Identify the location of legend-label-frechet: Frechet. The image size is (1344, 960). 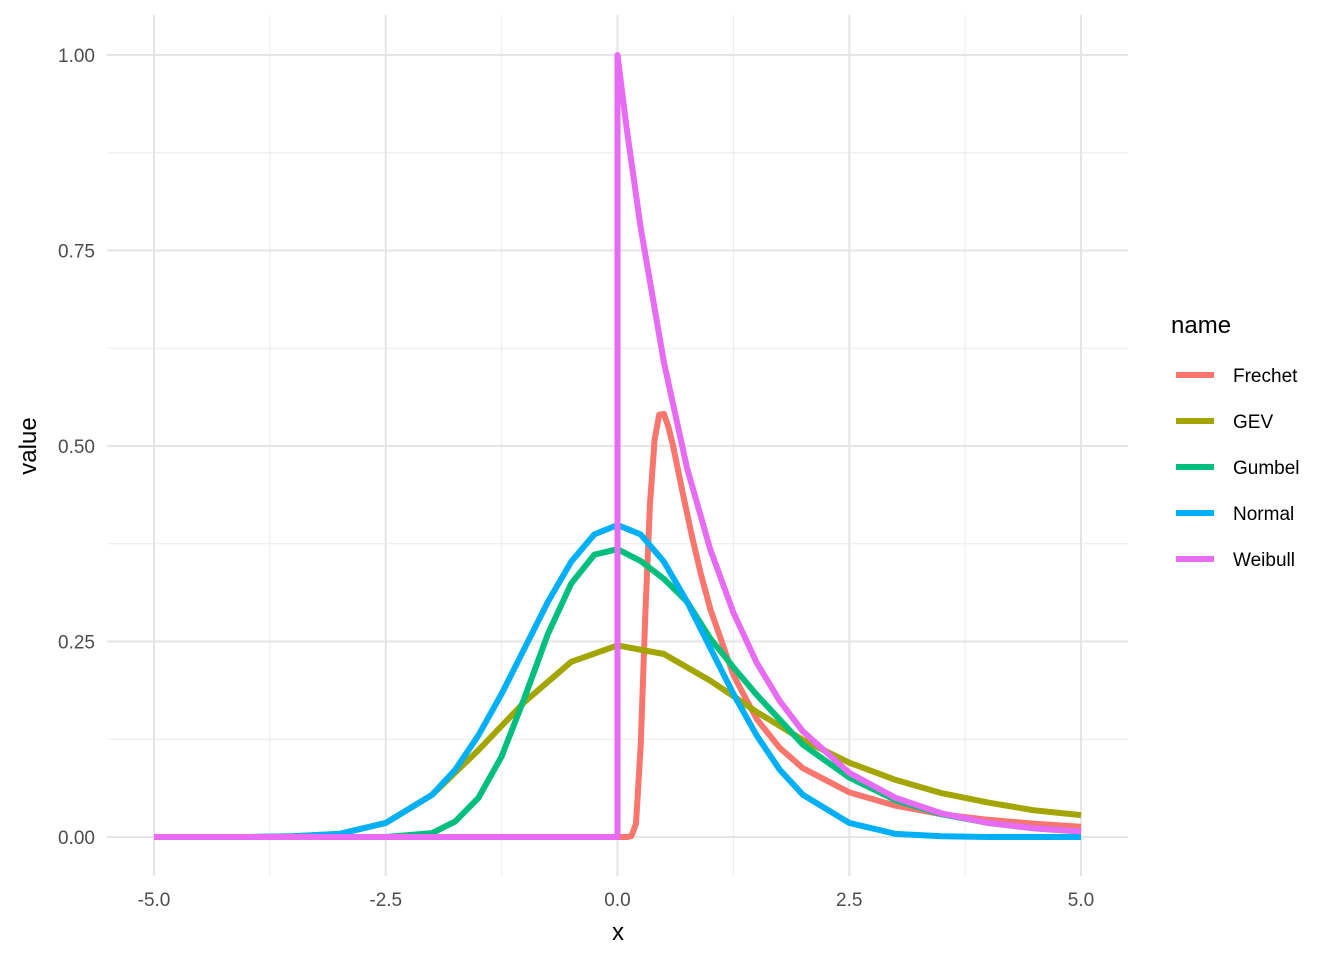
(1265, 376).